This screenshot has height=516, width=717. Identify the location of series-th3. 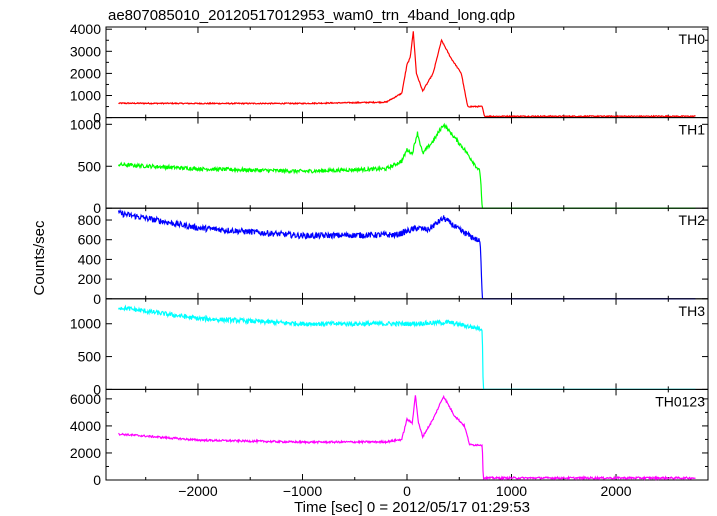
(406, 347).